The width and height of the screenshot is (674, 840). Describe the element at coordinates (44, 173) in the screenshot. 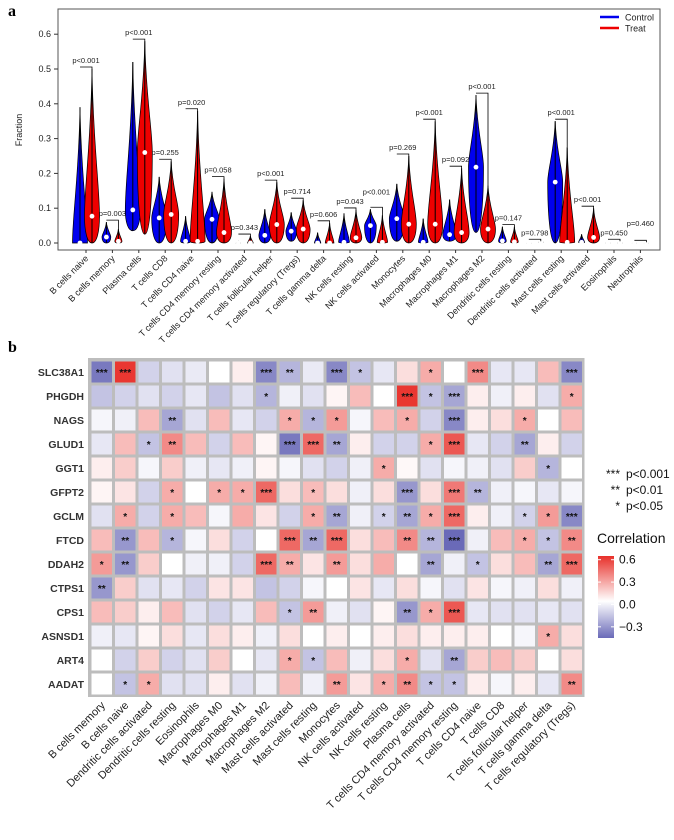

I see `y-tick-label: 0.2` at that location.